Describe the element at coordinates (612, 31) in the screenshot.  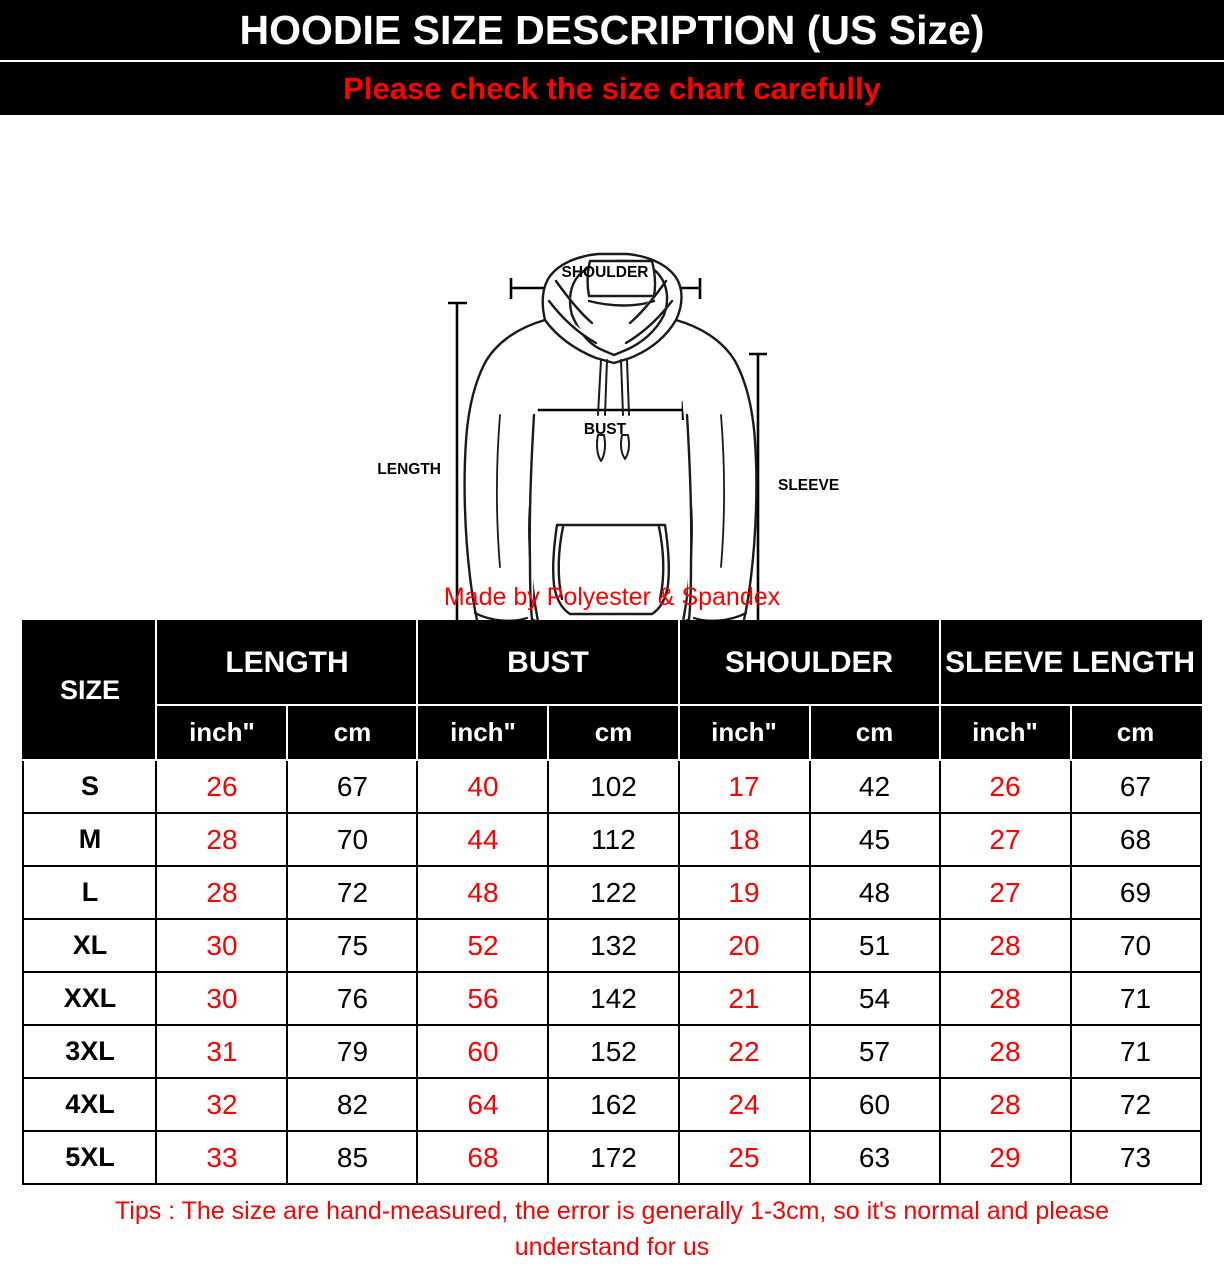
I see `page-title: HOODIE SIZE DESCRIPTION (US Size)` at that location.